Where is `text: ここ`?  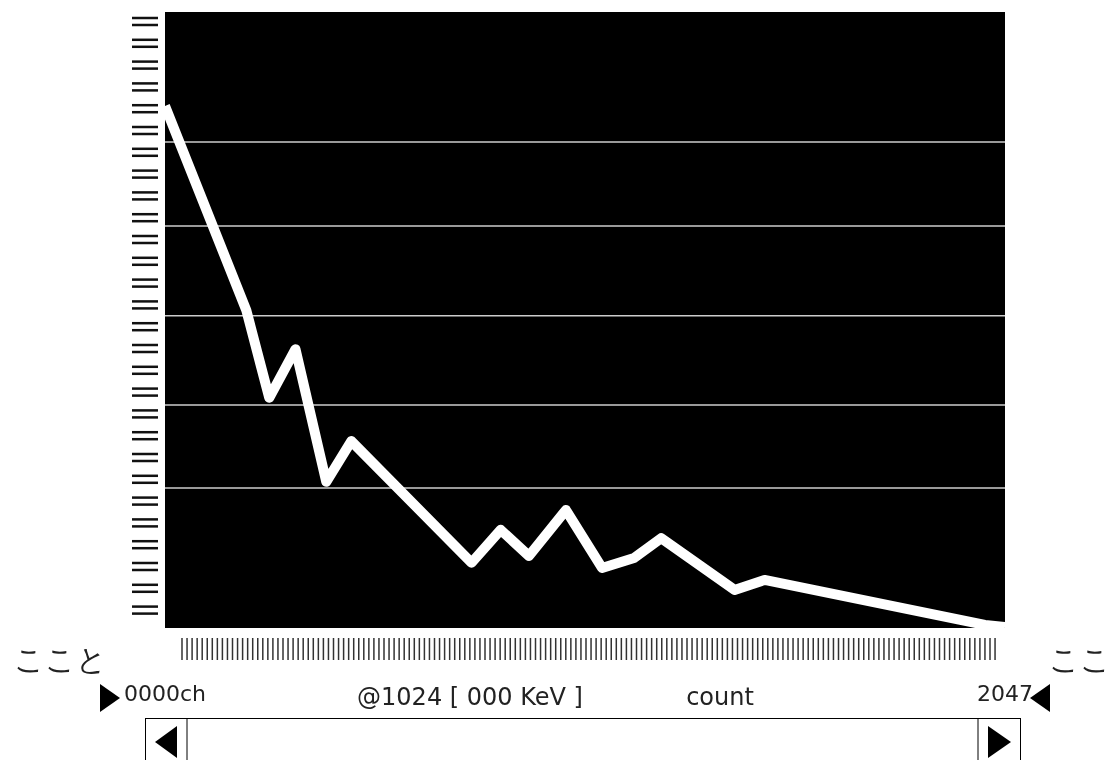
text: ここ is located at coordinates (1080, 660).